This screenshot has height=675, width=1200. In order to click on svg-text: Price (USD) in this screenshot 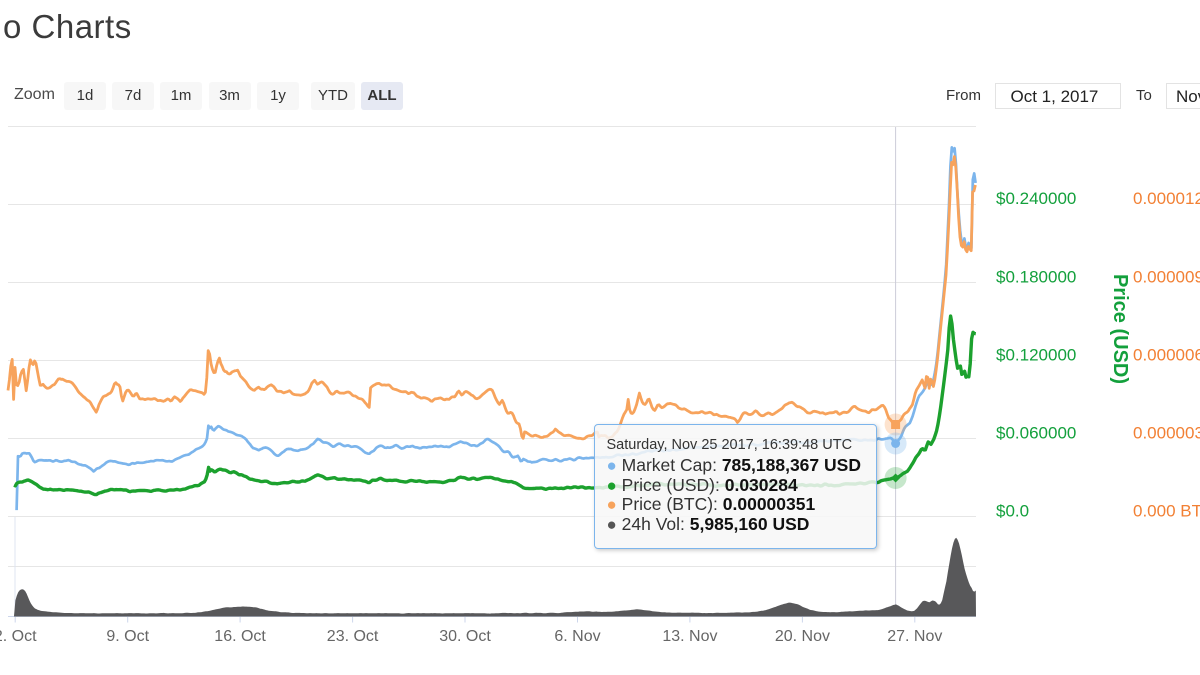, I will do `click(1120, 329)`.